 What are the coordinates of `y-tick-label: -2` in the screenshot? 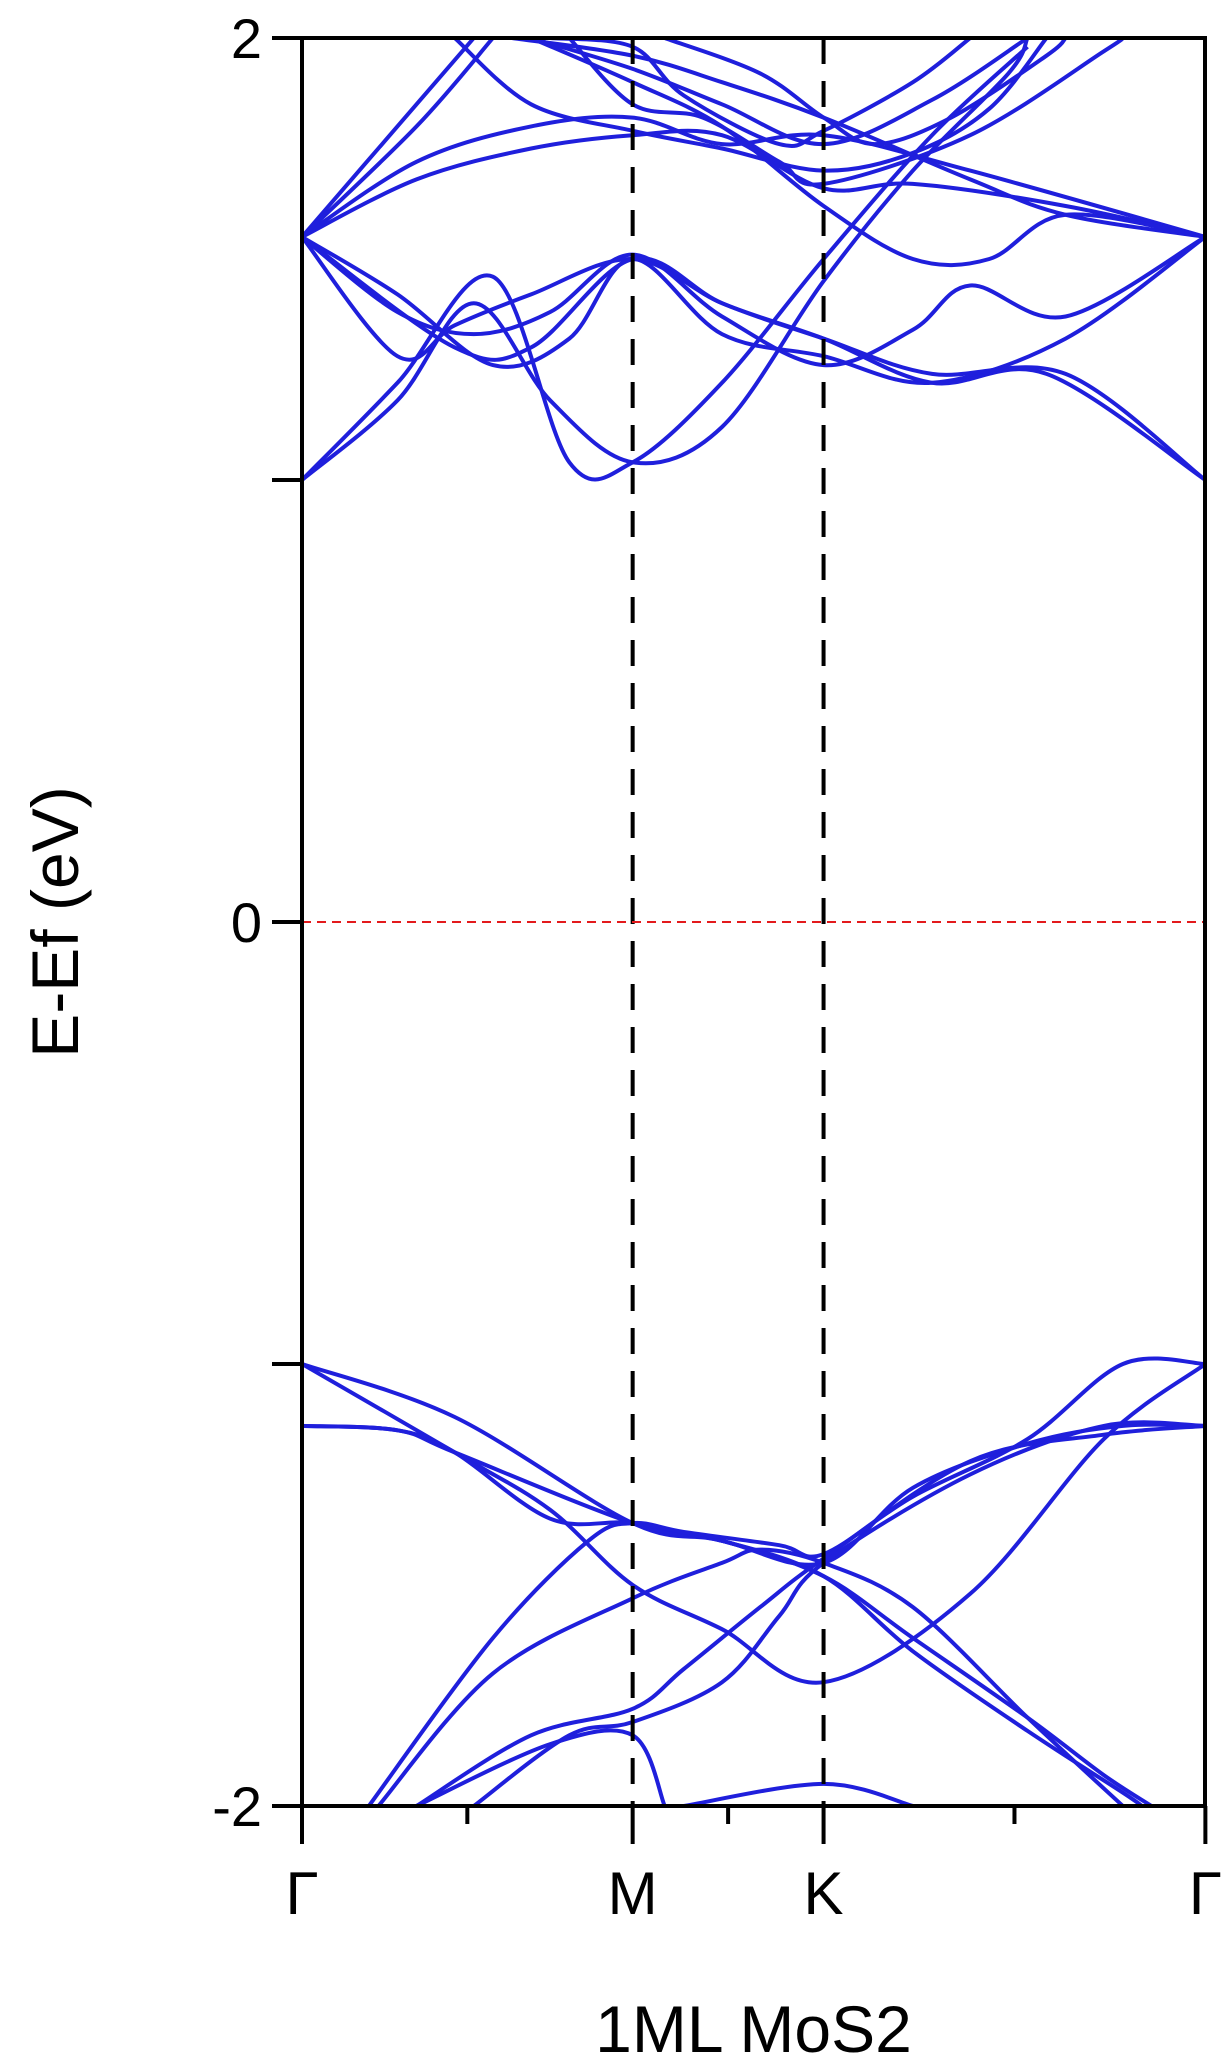 It's located at (237, 1806).